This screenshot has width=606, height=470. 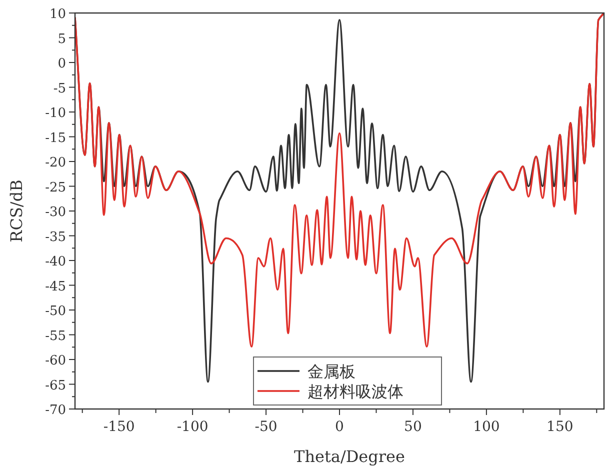 What do you see at coordinates (55, 138) in the screenshot?
I see `y-tick-label: -15` at bounding box center [55, 138].